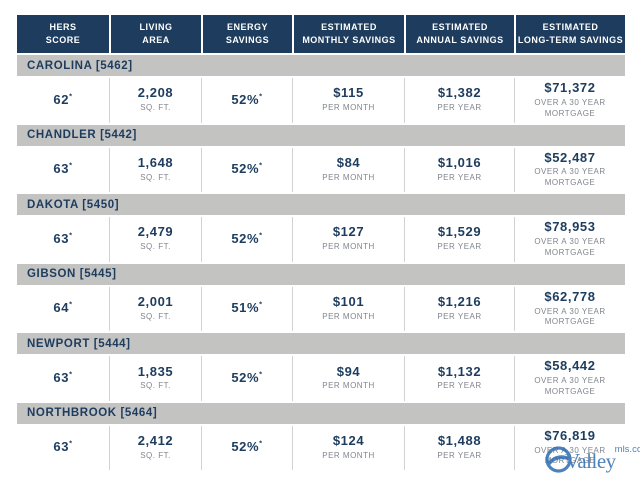 The width and height of the screenshot is (640, 480). Describe the element at coordinates (155, 448) in the screenshot. I see `living-area-cell: 2,412 SQ. FT.` at that location.